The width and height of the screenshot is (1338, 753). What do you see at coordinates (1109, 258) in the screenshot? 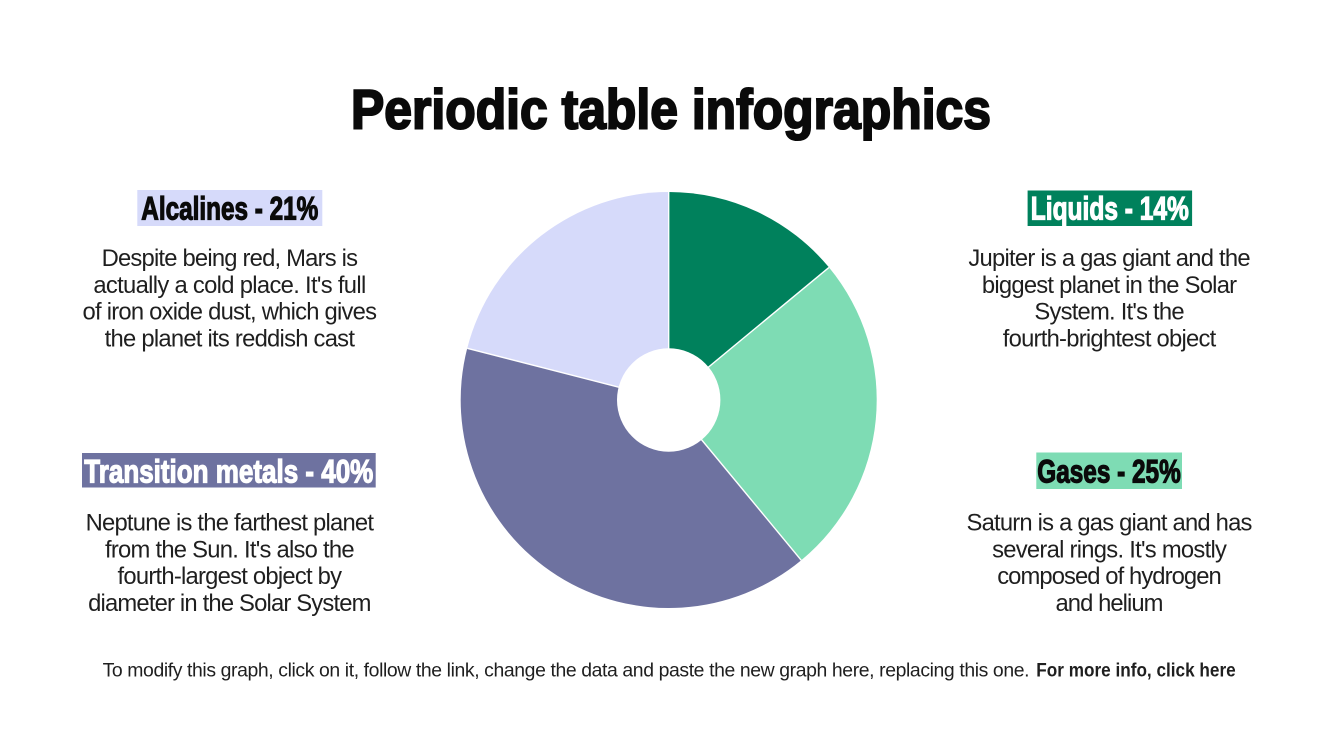
I see `svg-text: Jupiter is a gas giant and the` at bounding box center [1109, 258].